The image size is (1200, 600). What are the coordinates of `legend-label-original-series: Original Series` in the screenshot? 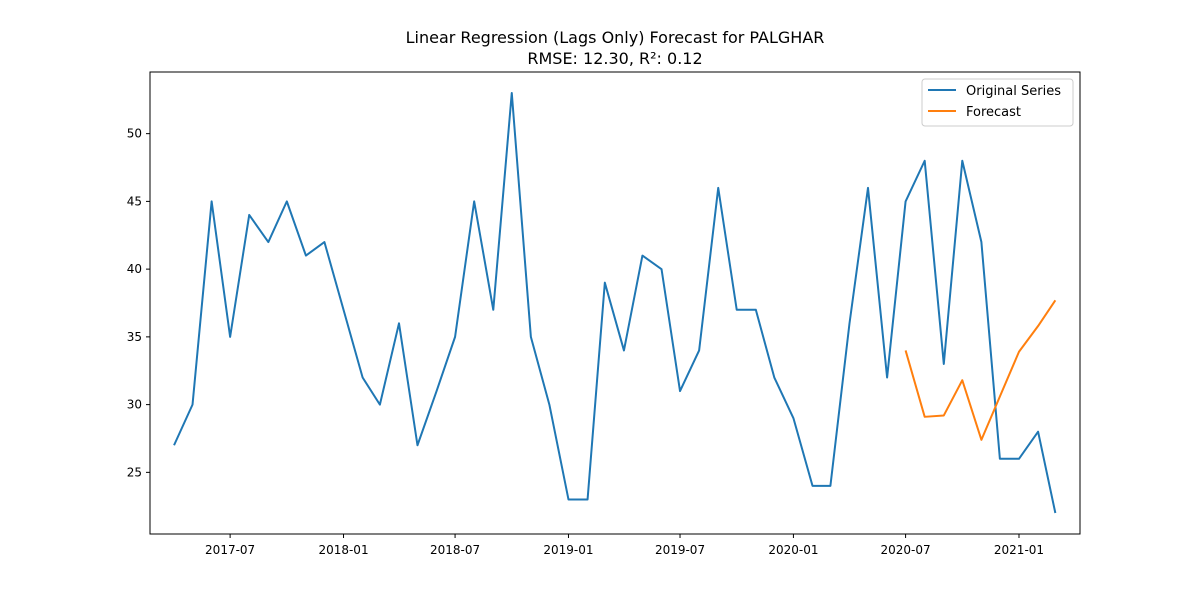 It's located at (1013, 91).